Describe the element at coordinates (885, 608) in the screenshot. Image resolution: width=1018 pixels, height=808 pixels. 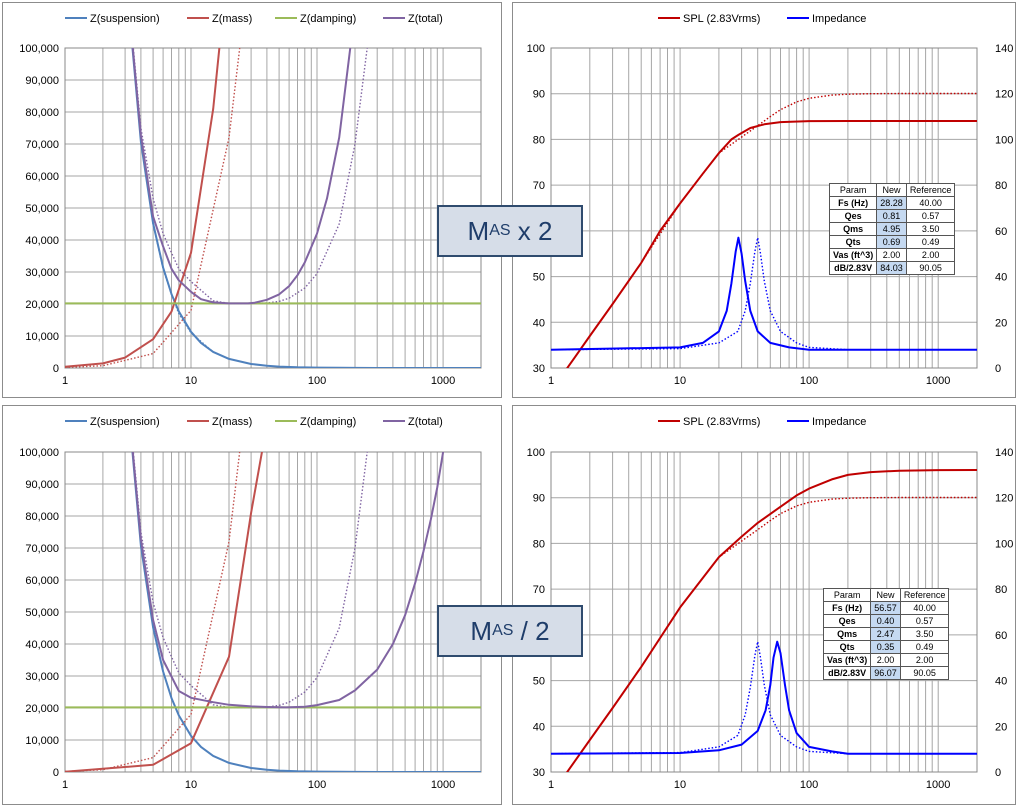
I see `param-new-value: 56.57` at that location.